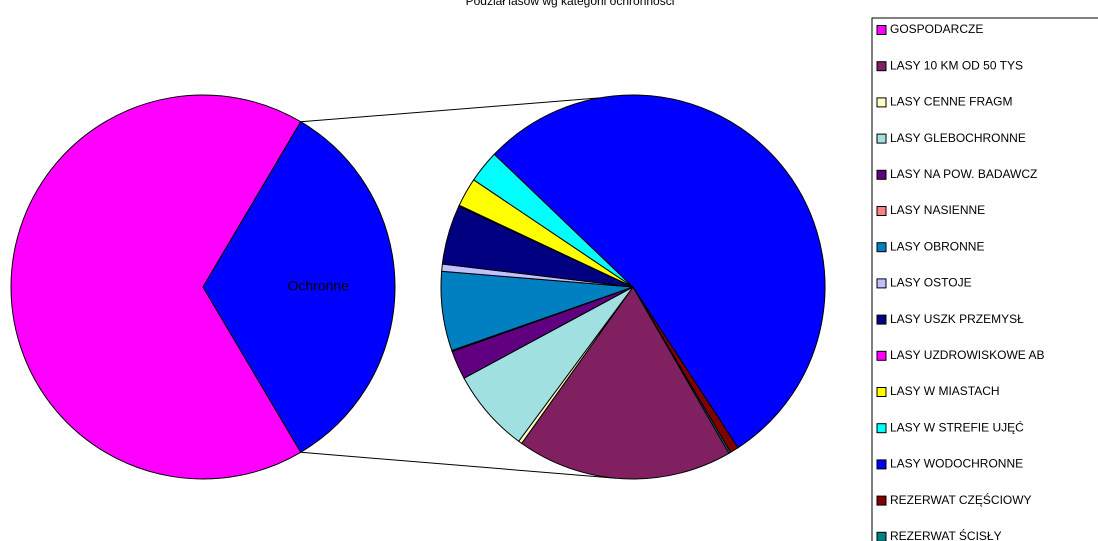 This screenshot has height=541, width=1098. Describe the element at coordinates (318, 286) in the screenshot. I see `slice-label: Ochronne` at that location.